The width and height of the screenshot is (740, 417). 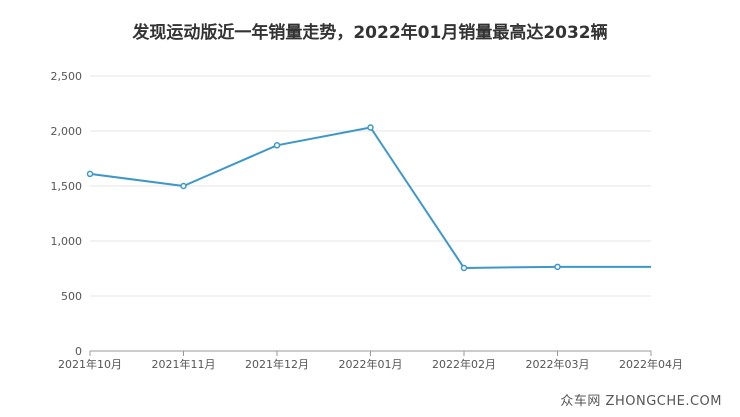 I want to click on y-tick-label: 1,000, so click(x=67, y=241).